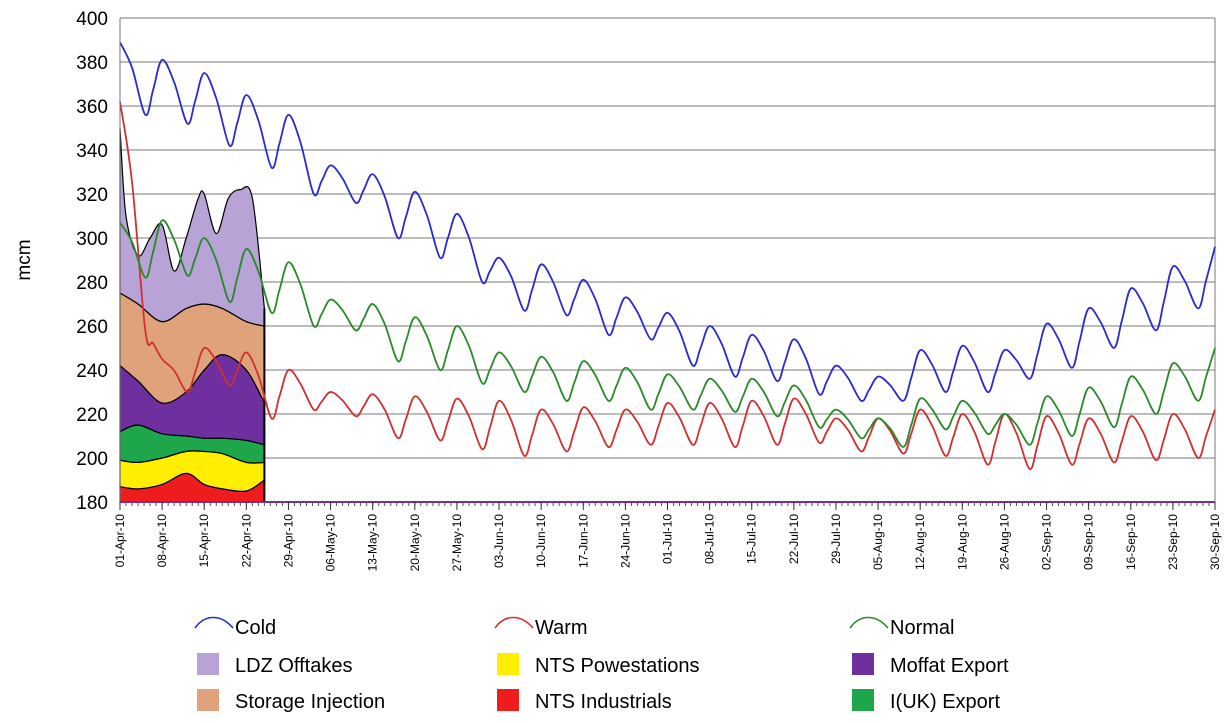 This screenshot has height=723, width=1225. Describe the element at coordinates (863, 664) in the screenshot. I see `legend-swatch-moffat-export` at that location.